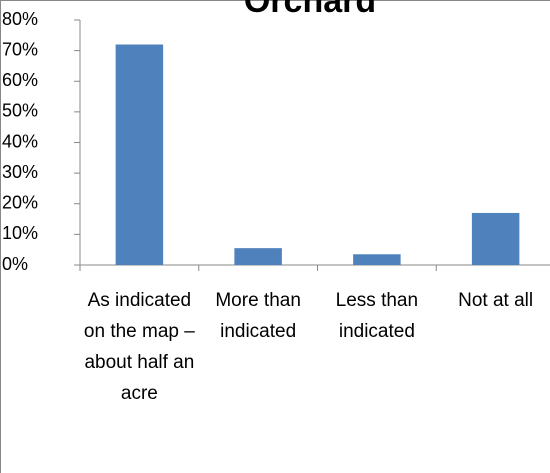  What do you see at coordinates (20, 233) in the screenshot?
I see `y-tick-label: 10%` at bounding box center [20, 233].